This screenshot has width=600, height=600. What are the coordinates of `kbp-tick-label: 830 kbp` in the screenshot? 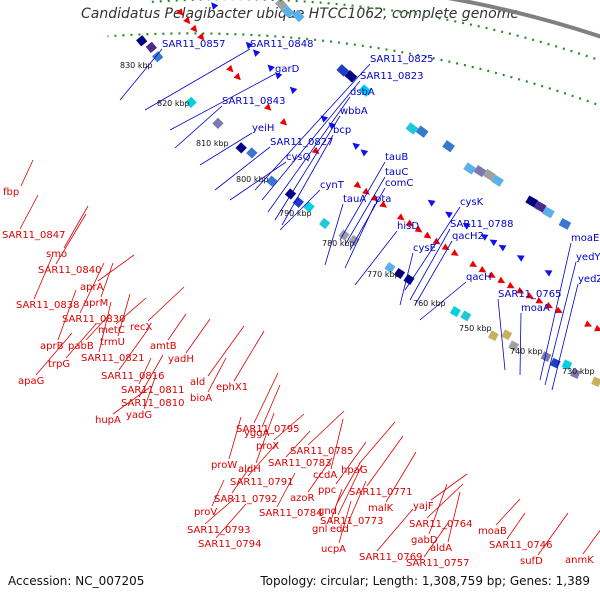 It's located at (136, 65).